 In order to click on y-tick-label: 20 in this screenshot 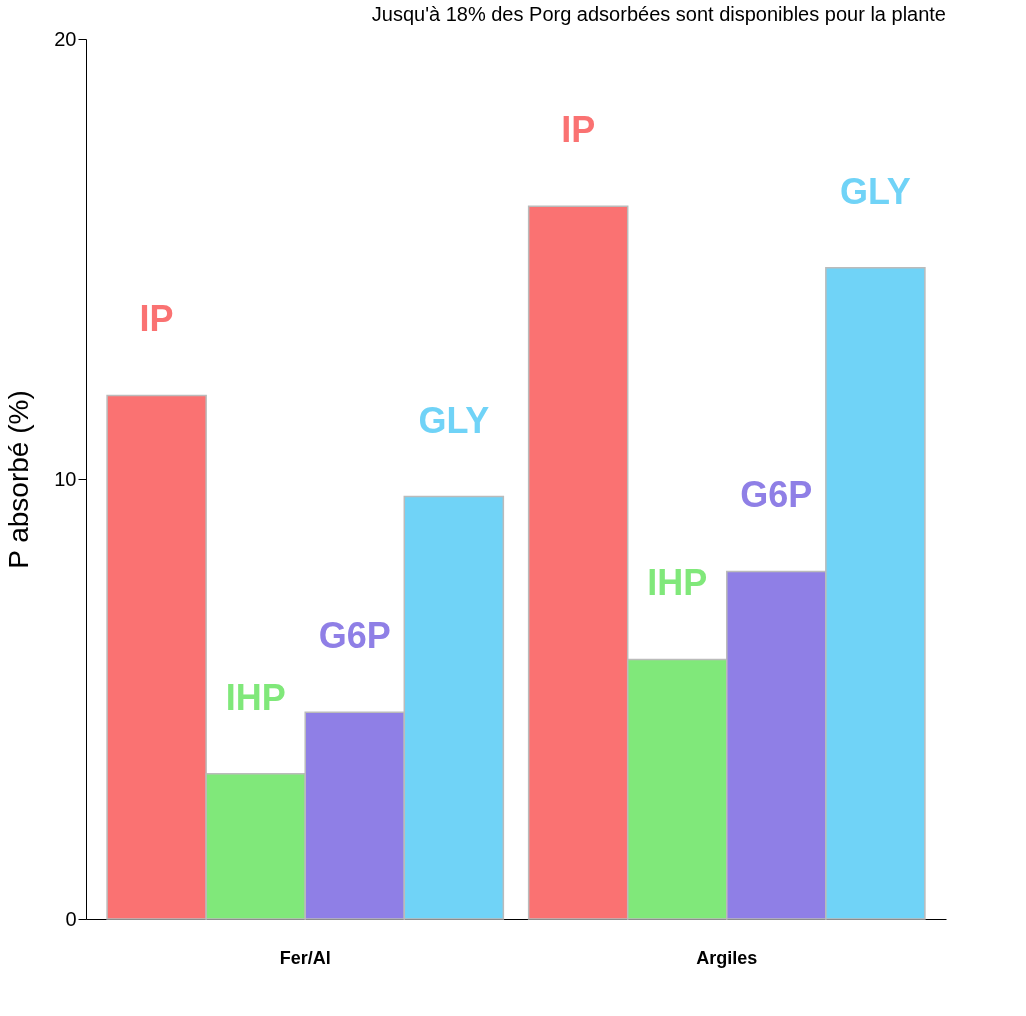, I will do `click(65, 38)`.